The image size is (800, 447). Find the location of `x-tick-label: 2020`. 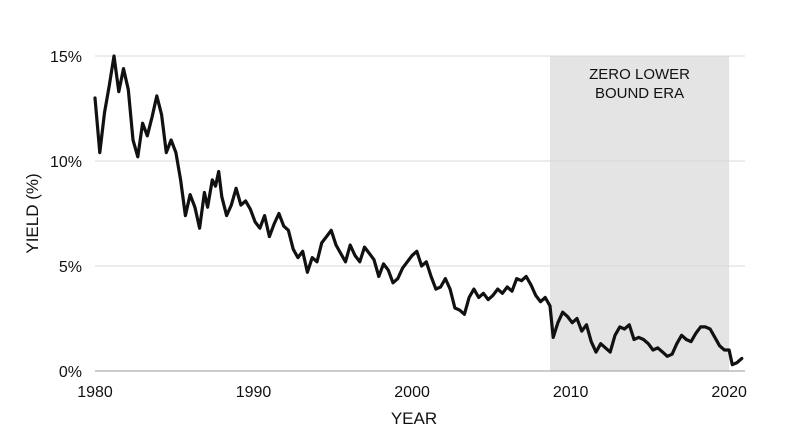

x-tick-label: 2020 is located at coordinates (729, 392).